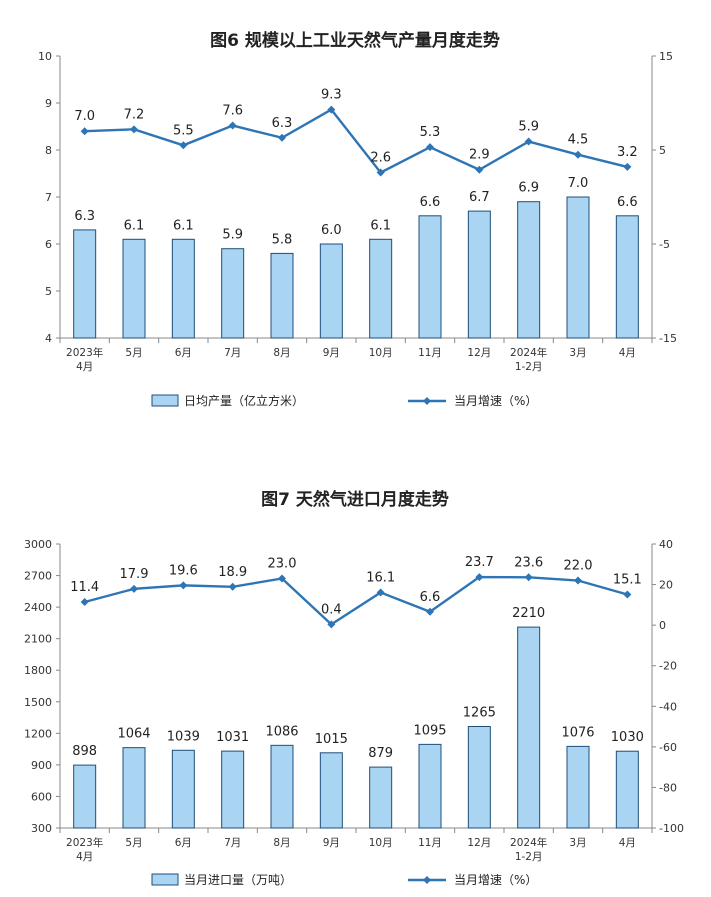 The image size is (711, 897). Describe the element at coordinates (84, 587) in the screenshot. I see `line-data-label: 11.4` at that location.